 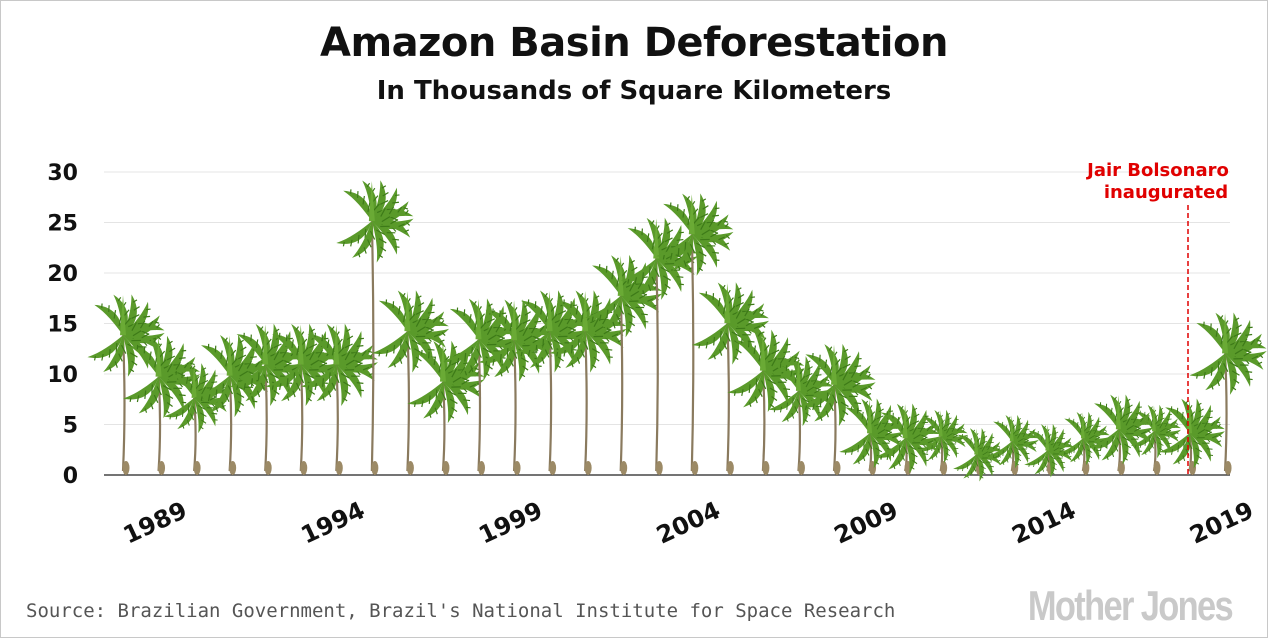 I want to click on x-tick-label: 1999, so click(x=510, y=523).